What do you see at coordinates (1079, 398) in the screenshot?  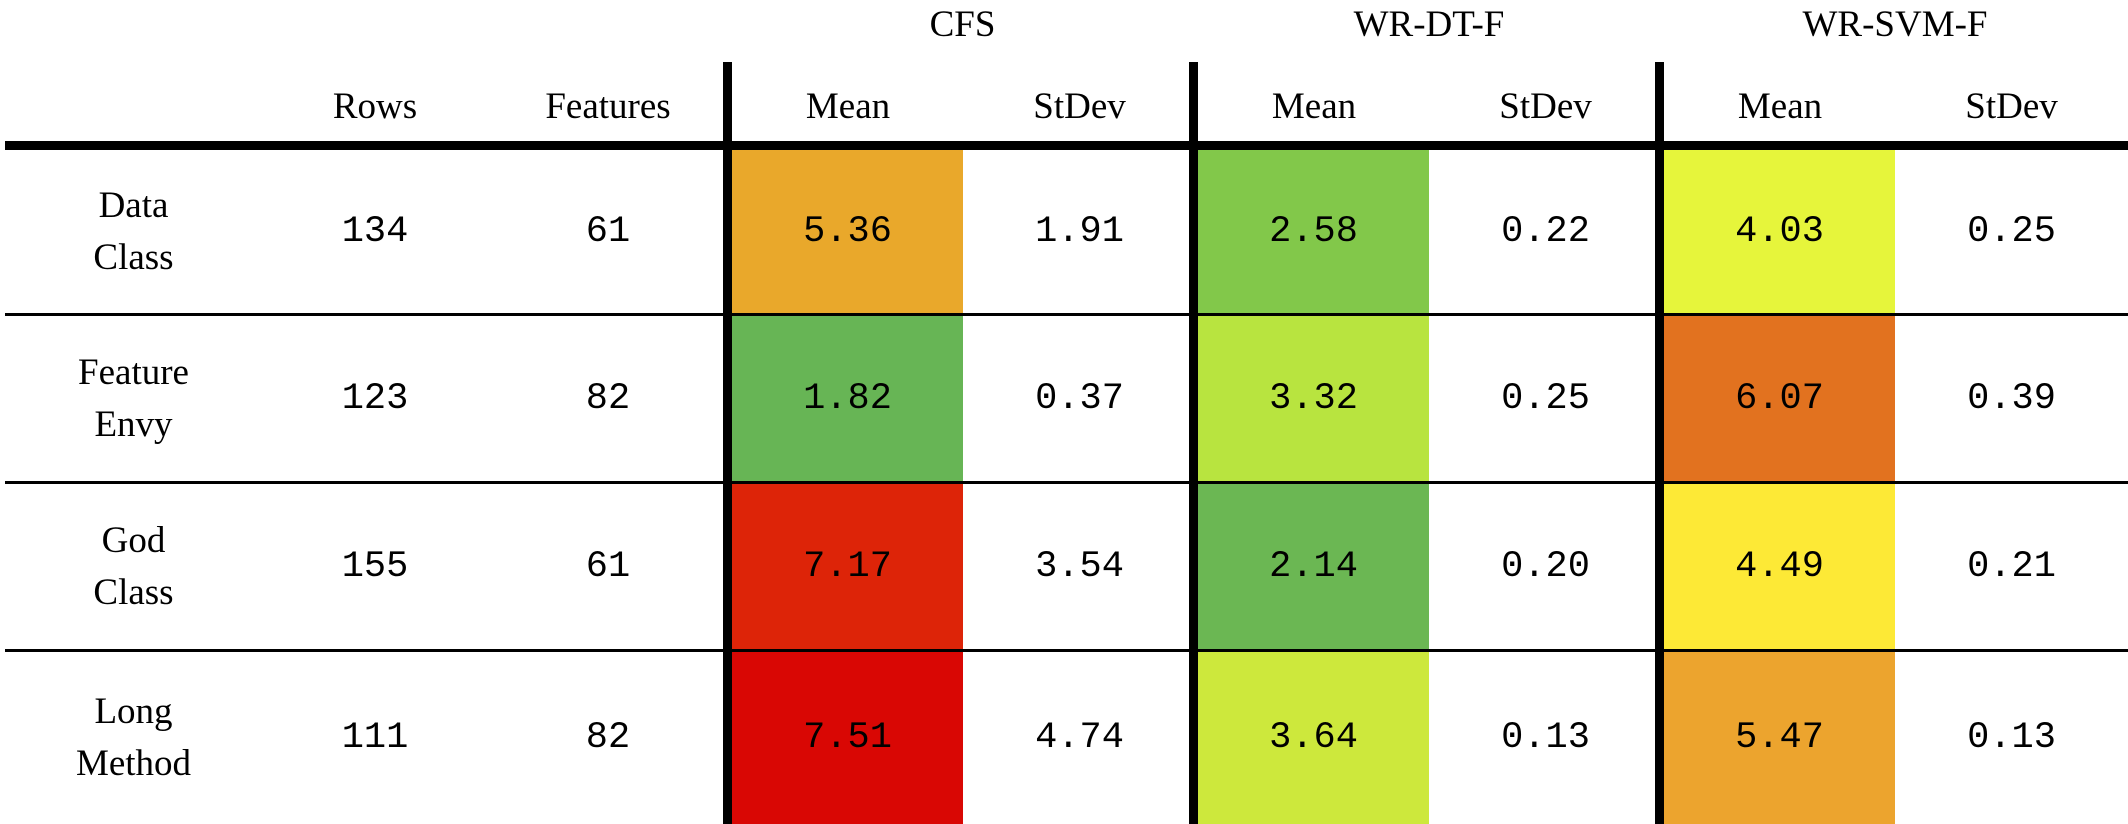 I see `cell-cfs-stdev: 0.37` at bounding box center [1079, 398].